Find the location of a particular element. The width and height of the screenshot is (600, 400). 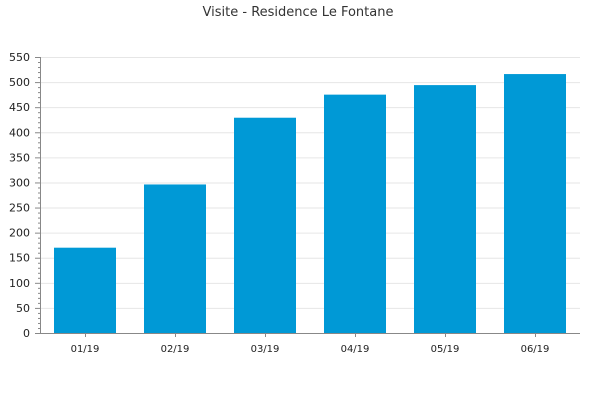

x-tick-label: 05/19 is located at coordinates (445, 349).